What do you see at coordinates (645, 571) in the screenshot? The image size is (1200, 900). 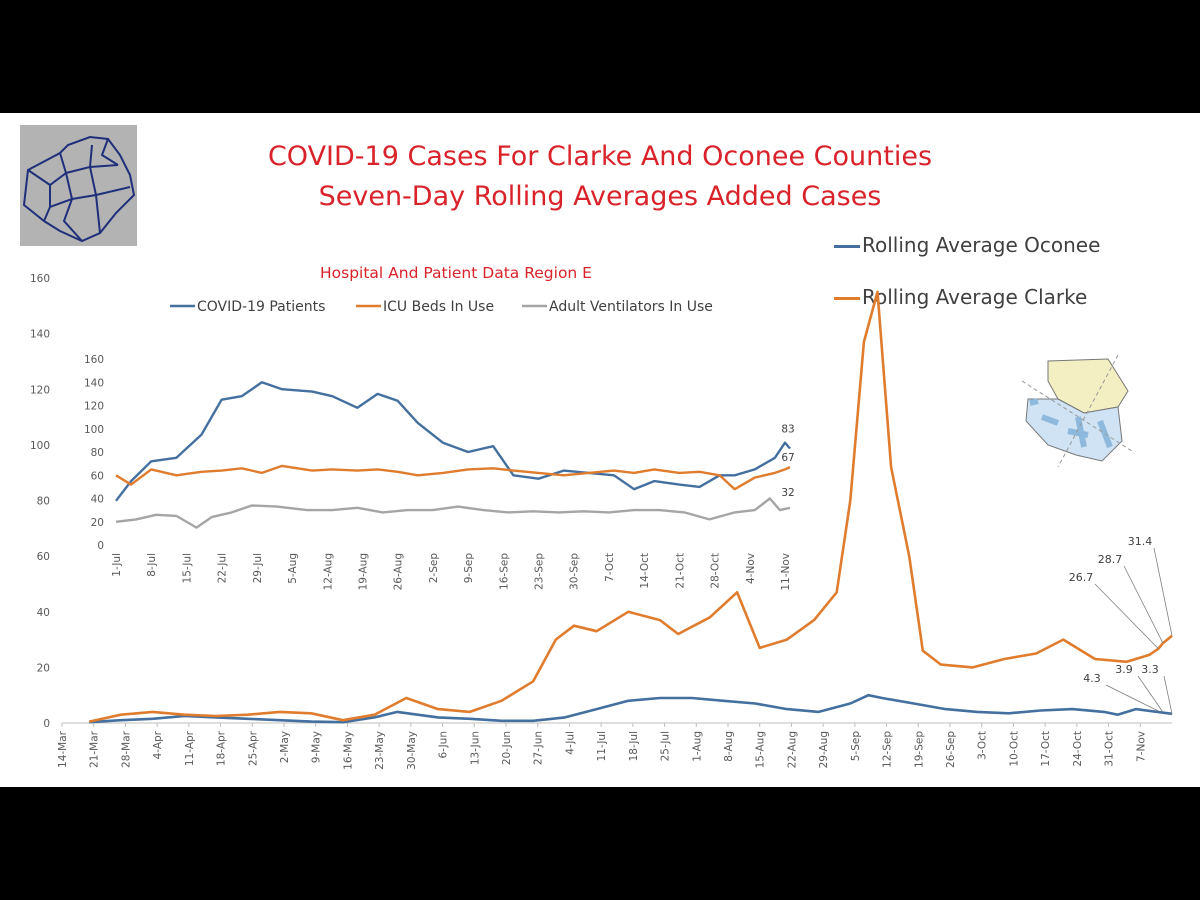 I see `inset-x-tick-label: 14-Oct` at bounding box center [645, 571].